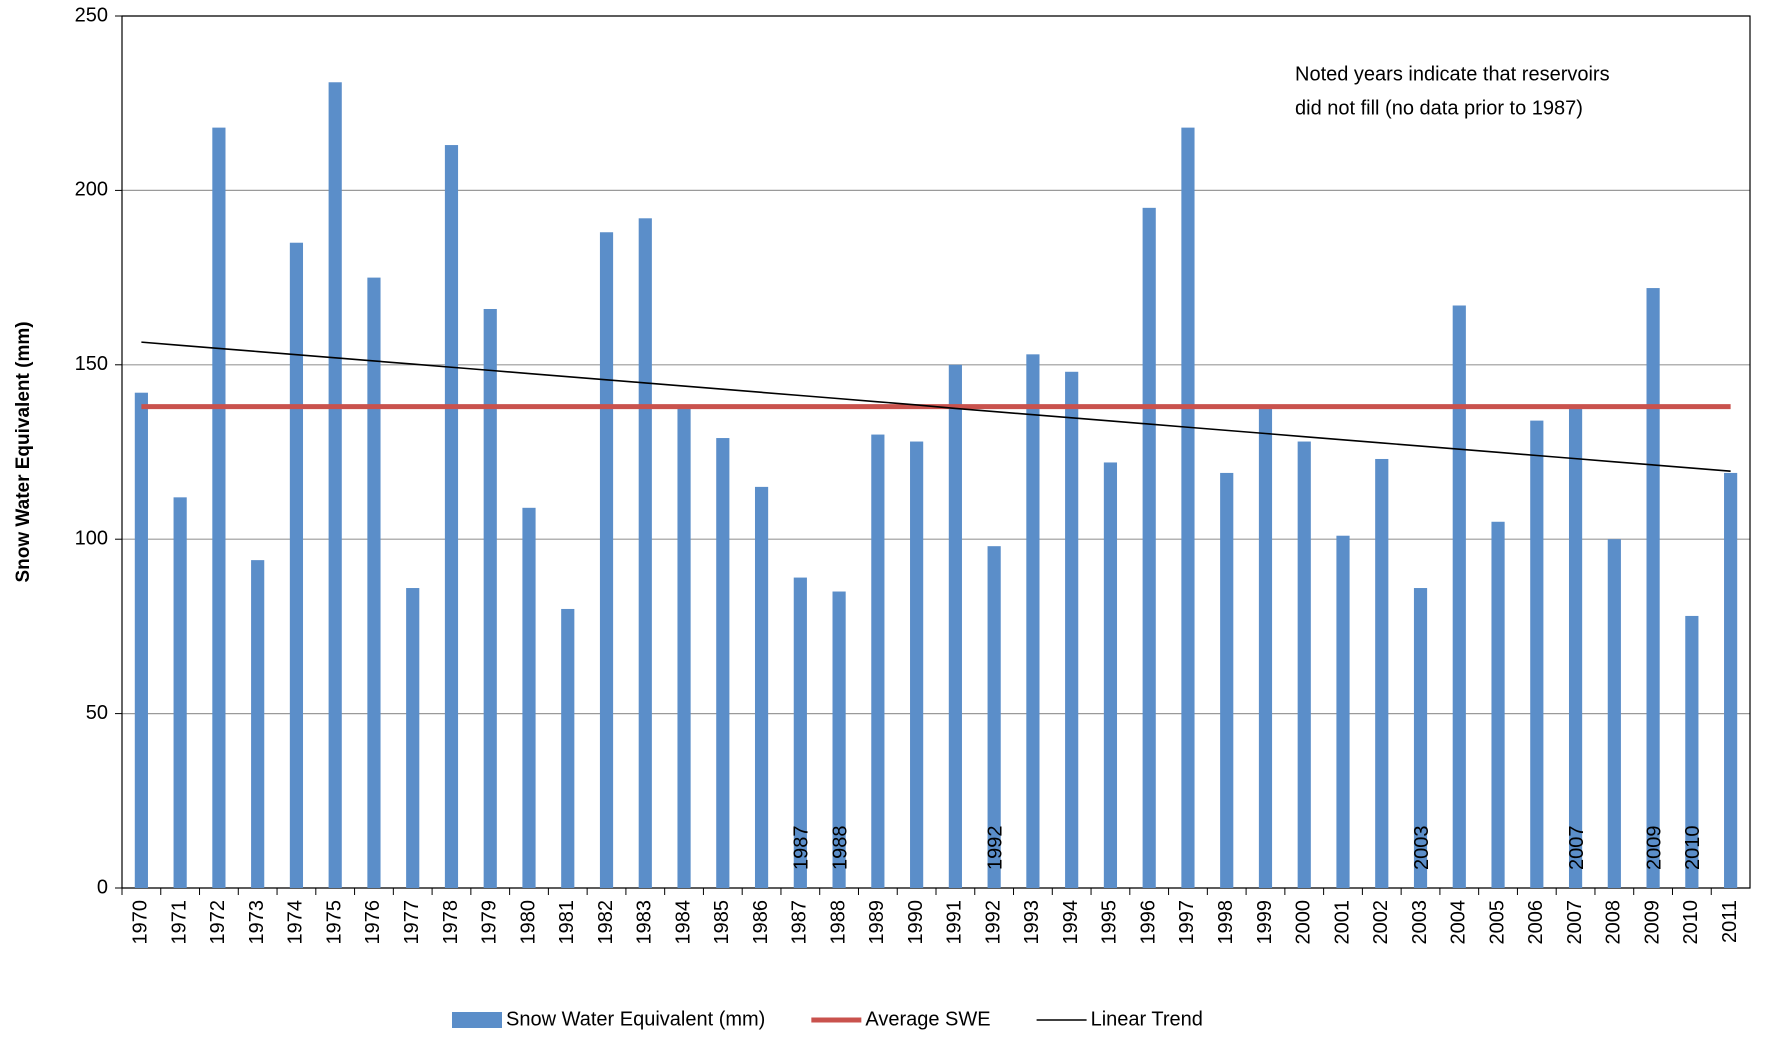 This screenshot has height=1048, width=1769. Describe the element at coordinates (296, 922) in the screenshot. I see `x-tick-label: 1974` at that location.